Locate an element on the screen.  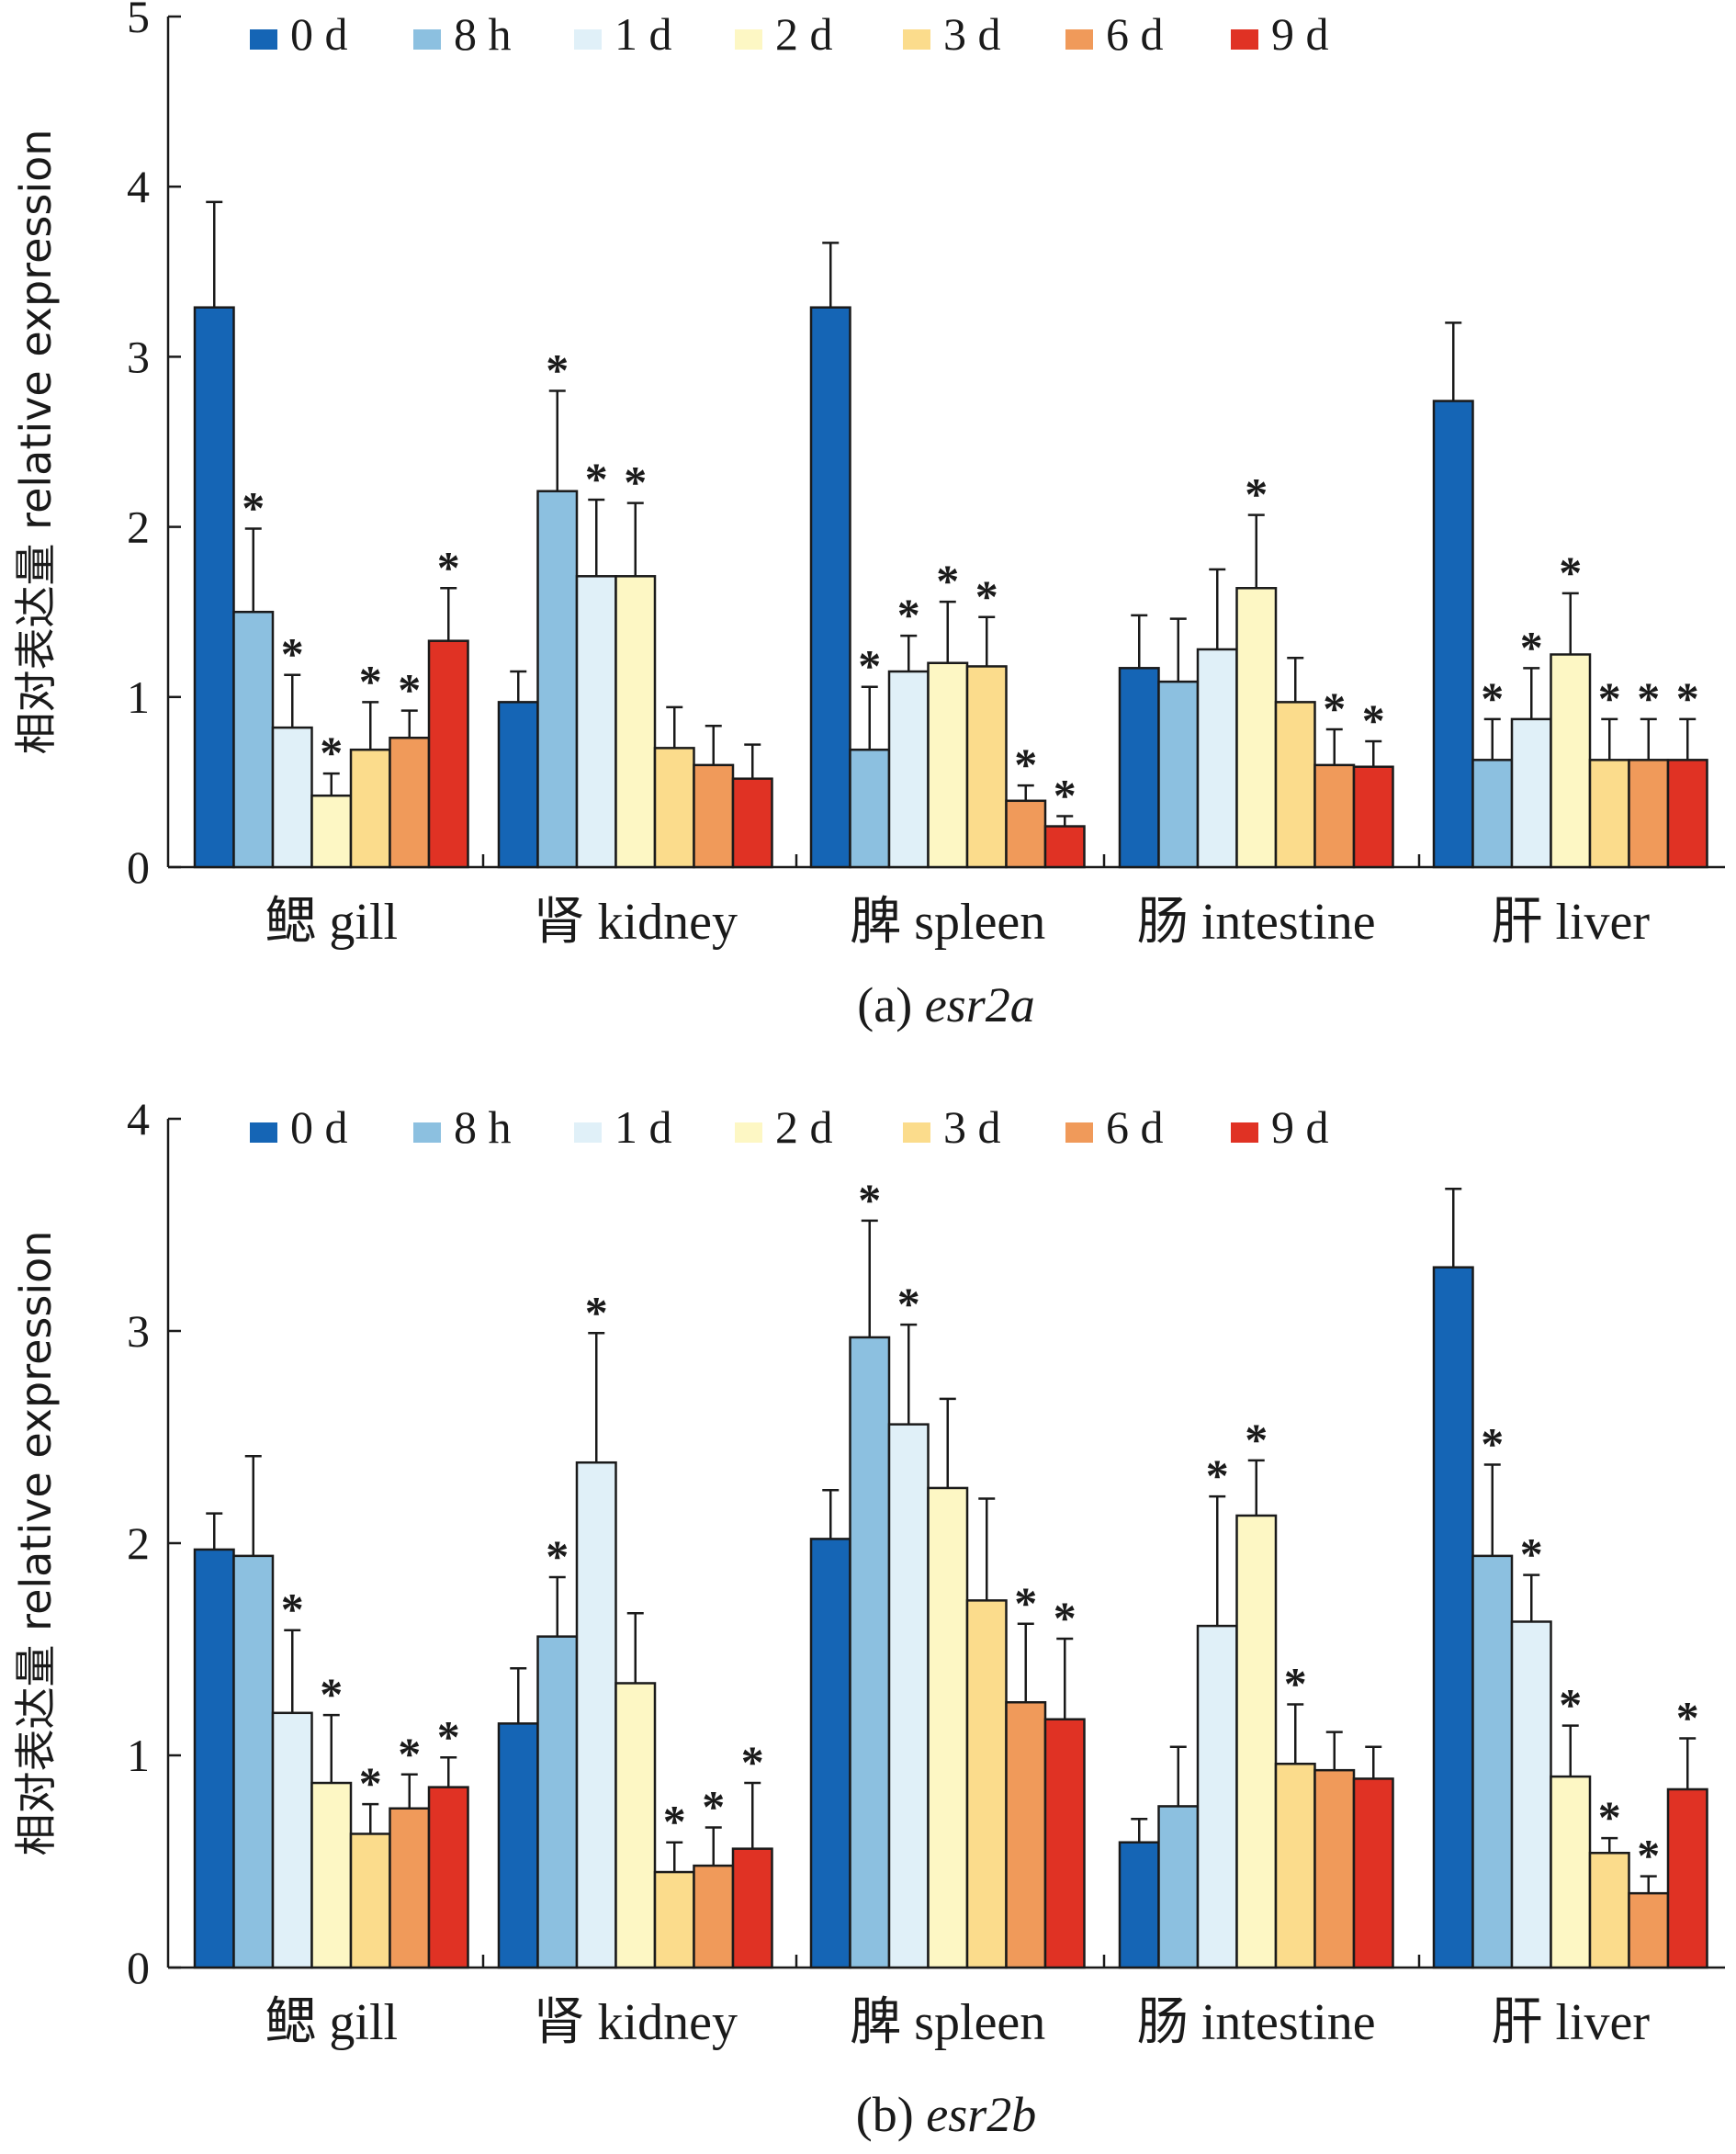
legend-label: 6 d is located at coordinates (1135, 34).